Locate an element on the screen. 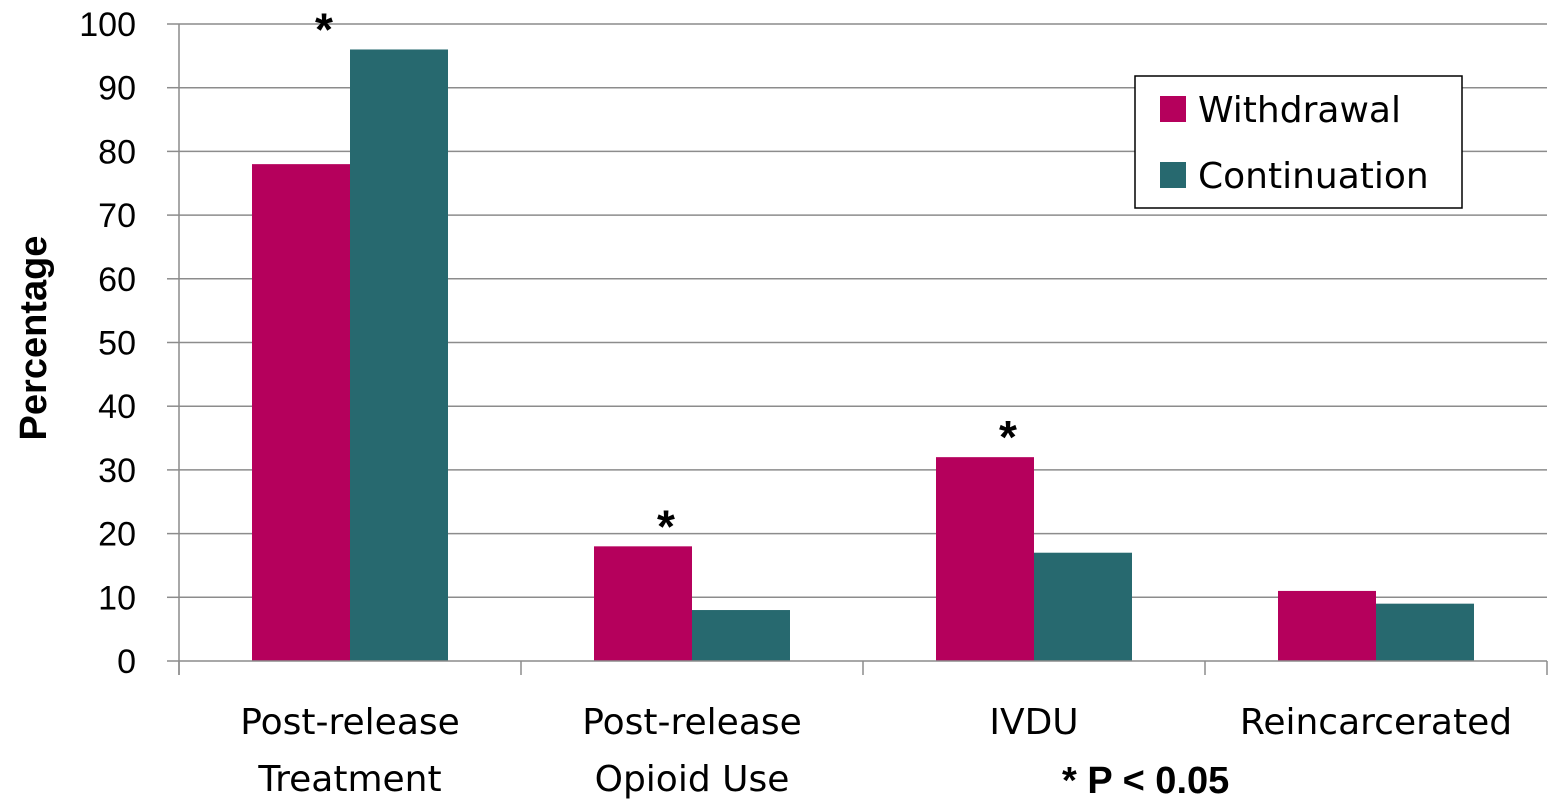 The image size is (1552, 800). legend-label-withdrawal: Withdrawal is located at coordinates (1299, 110).